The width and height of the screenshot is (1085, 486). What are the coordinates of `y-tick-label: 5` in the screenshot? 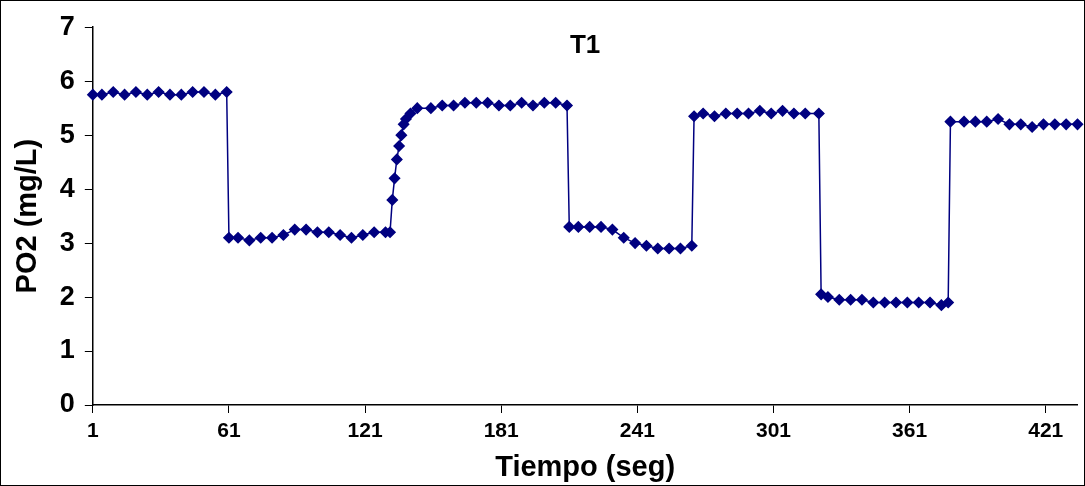 It's located at (67, 133).